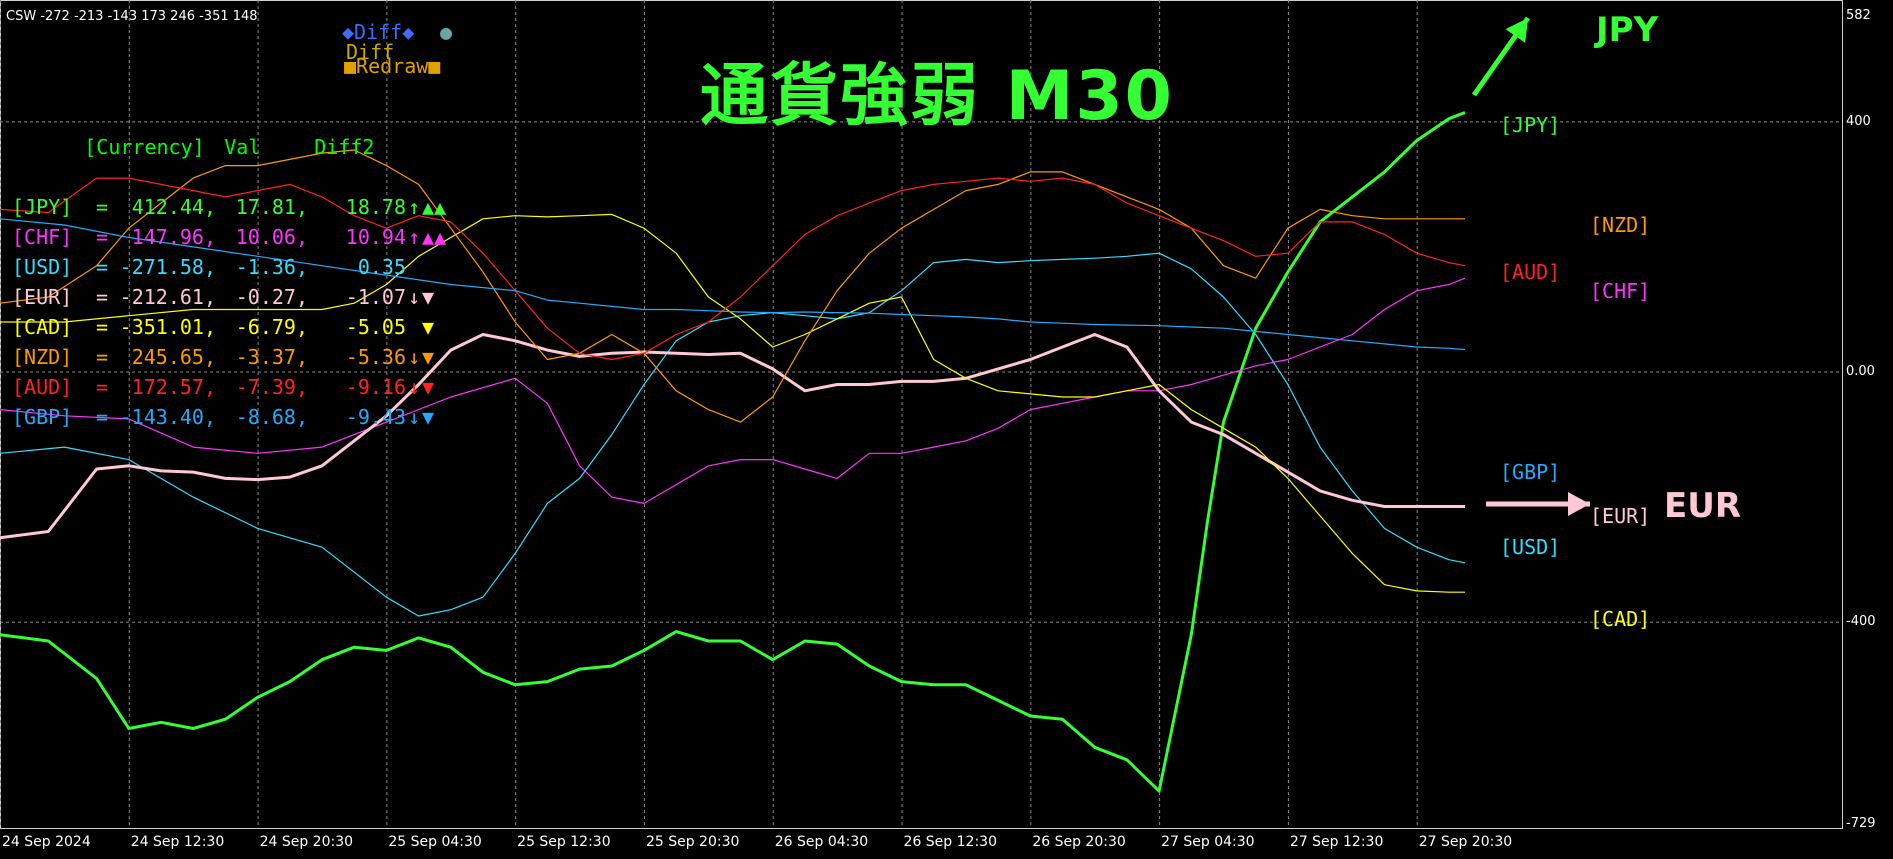 Image resolution: width=1893 pixels, height=859 pixels. Describe the element at coordinates (1627, 30) in the screenshot. I see `jpy-annotation: JPY` at that location.